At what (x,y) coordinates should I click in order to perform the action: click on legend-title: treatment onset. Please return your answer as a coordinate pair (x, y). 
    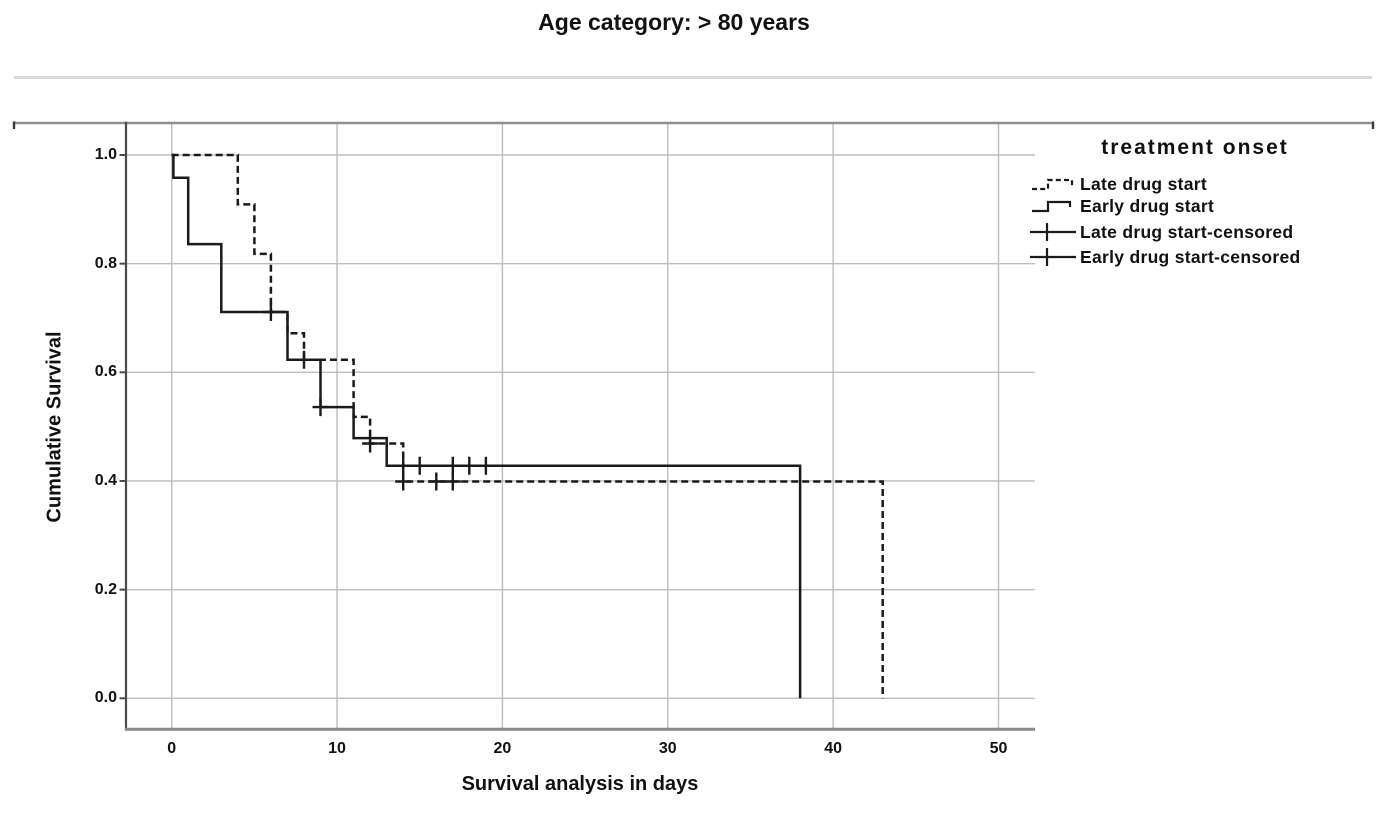
    Looking at the image, I should click on (1195, 147).